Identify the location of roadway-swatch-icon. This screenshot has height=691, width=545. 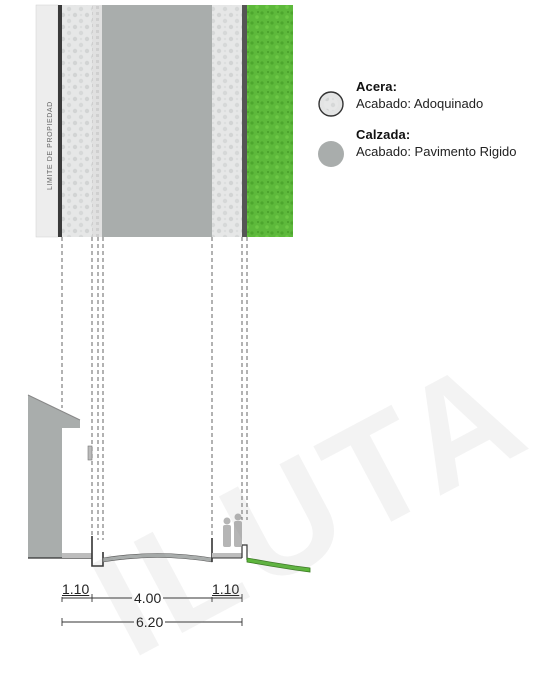
(331, 154).